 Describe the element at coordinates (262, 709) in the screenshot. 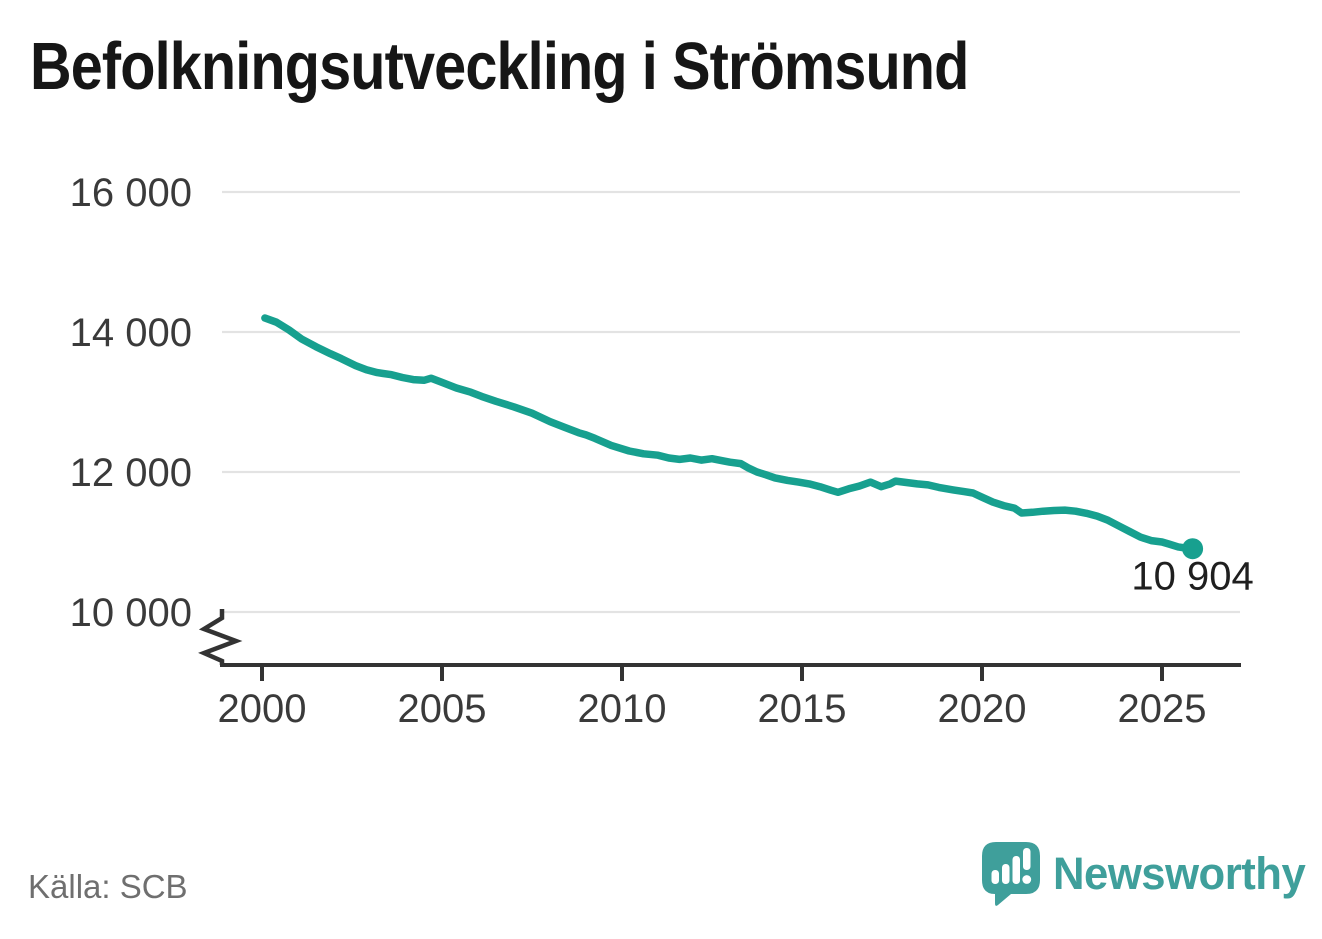

I see `x-axis-tick-label: 2000` at that location.